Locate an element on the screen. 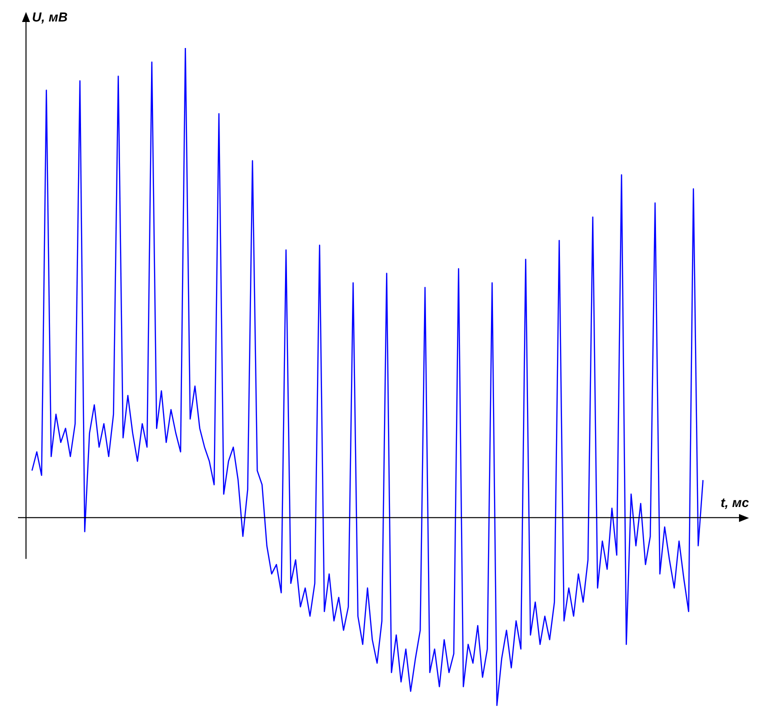  x-axis-title: t, мс is located at coordinates (735, 502).